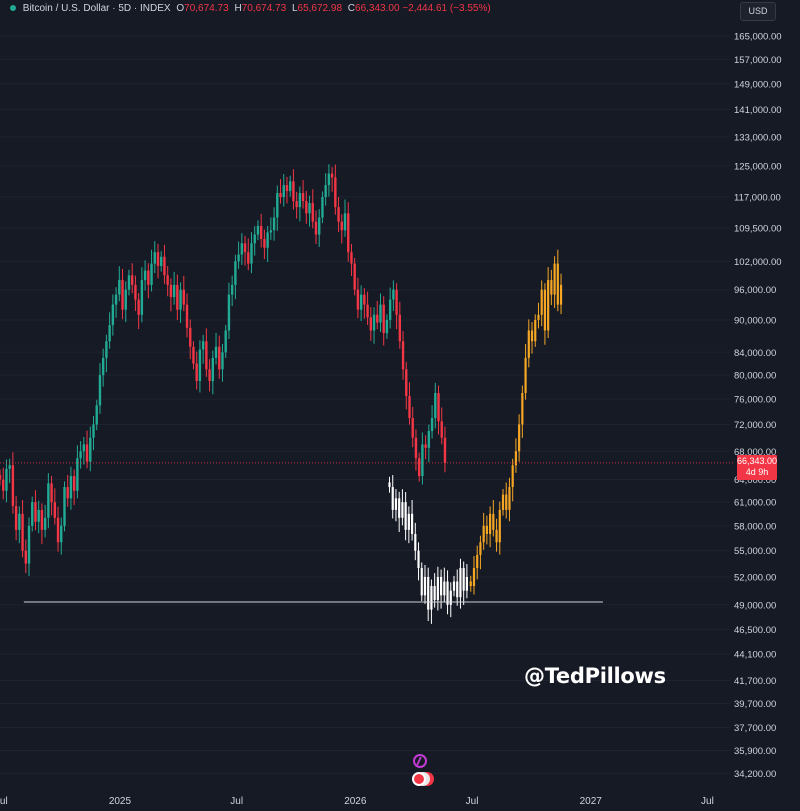 The width and height of the screenshot is (800, 811). Describe the element at coordinates (757, 467) in the screenshot. I see `current-price-tag: 66,343.00 4d 9h` at that location.